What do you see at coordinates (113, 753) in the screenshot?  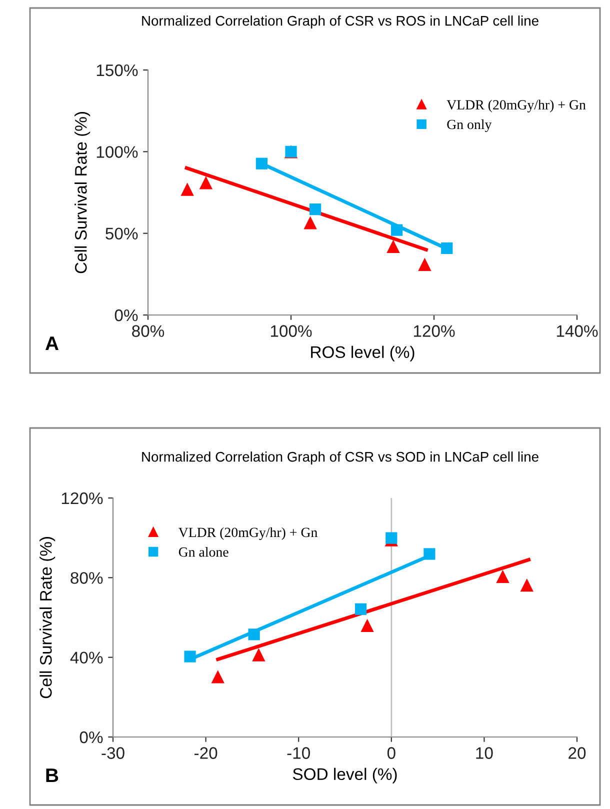 I see `x-tick-label: -30` at bounding box center [113, 753].